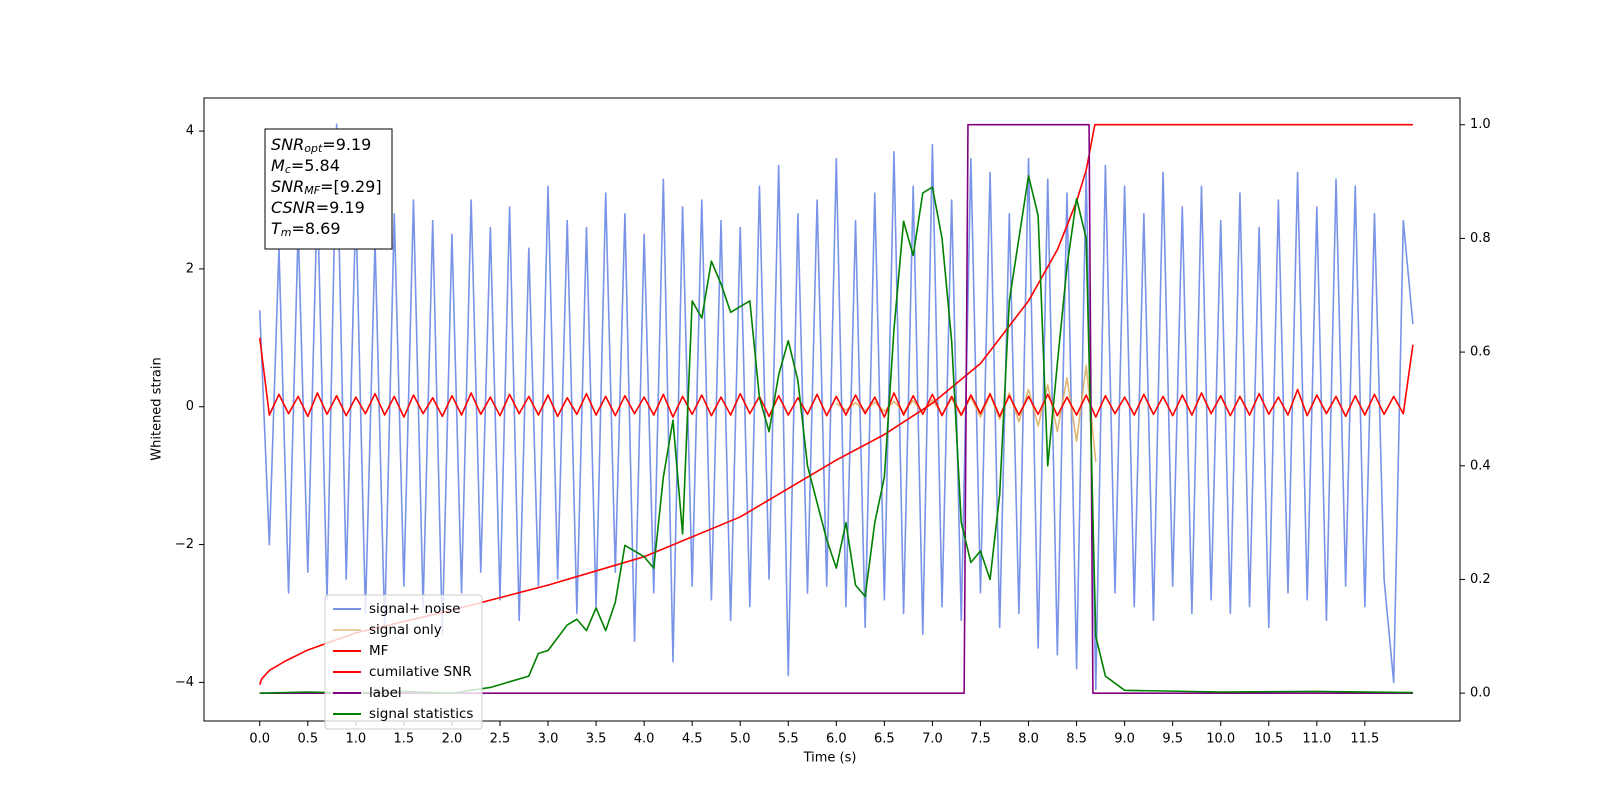 This screenshot has width=1600, height=800. What do you see at coordinates (1076, 739) in the screenshot?
I see `x-tick-label: 8.5` at bounding box center [1076, 739].